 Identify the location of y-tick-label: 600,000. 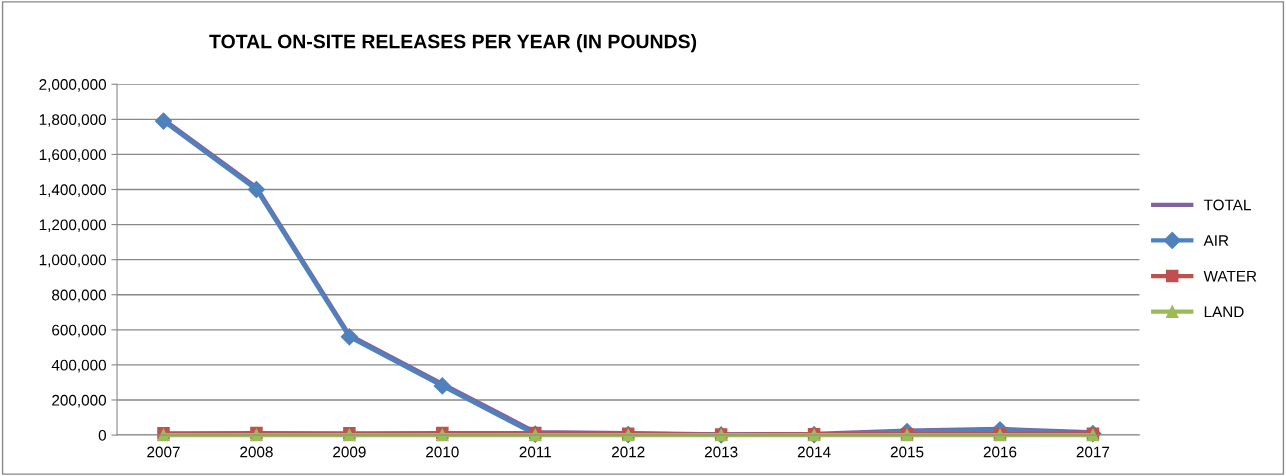
(79, 331).